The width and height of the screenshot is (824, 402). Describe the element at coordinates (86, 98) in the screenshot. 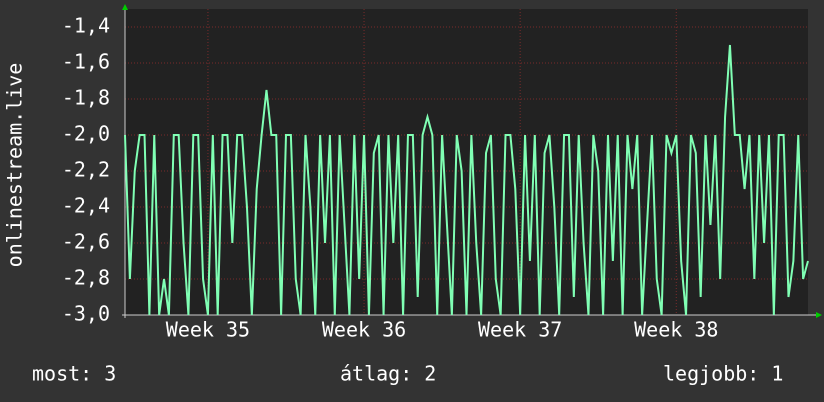

I see `y-tick-label: -1,8` at that location.